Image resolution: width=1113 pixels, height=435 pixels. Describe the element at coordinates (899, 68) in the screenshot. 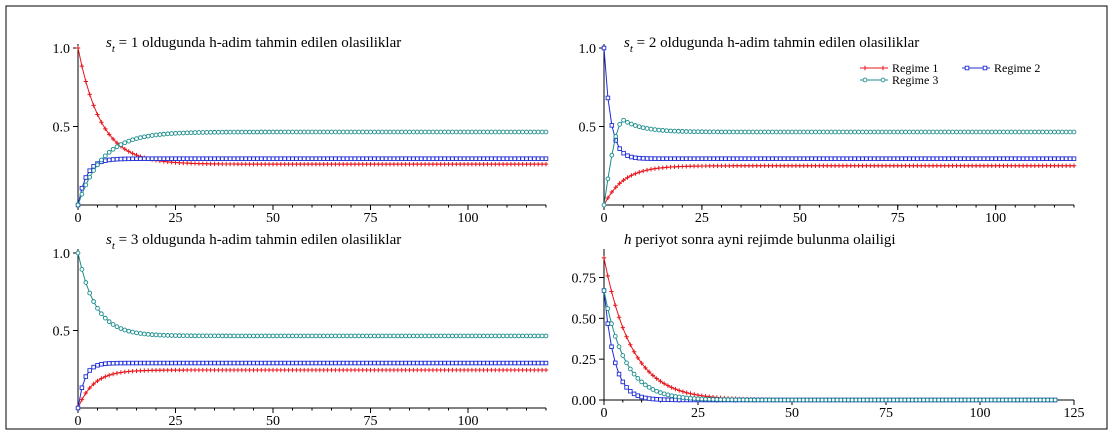

I see `legend-entry-1: Regime 1` at that location.